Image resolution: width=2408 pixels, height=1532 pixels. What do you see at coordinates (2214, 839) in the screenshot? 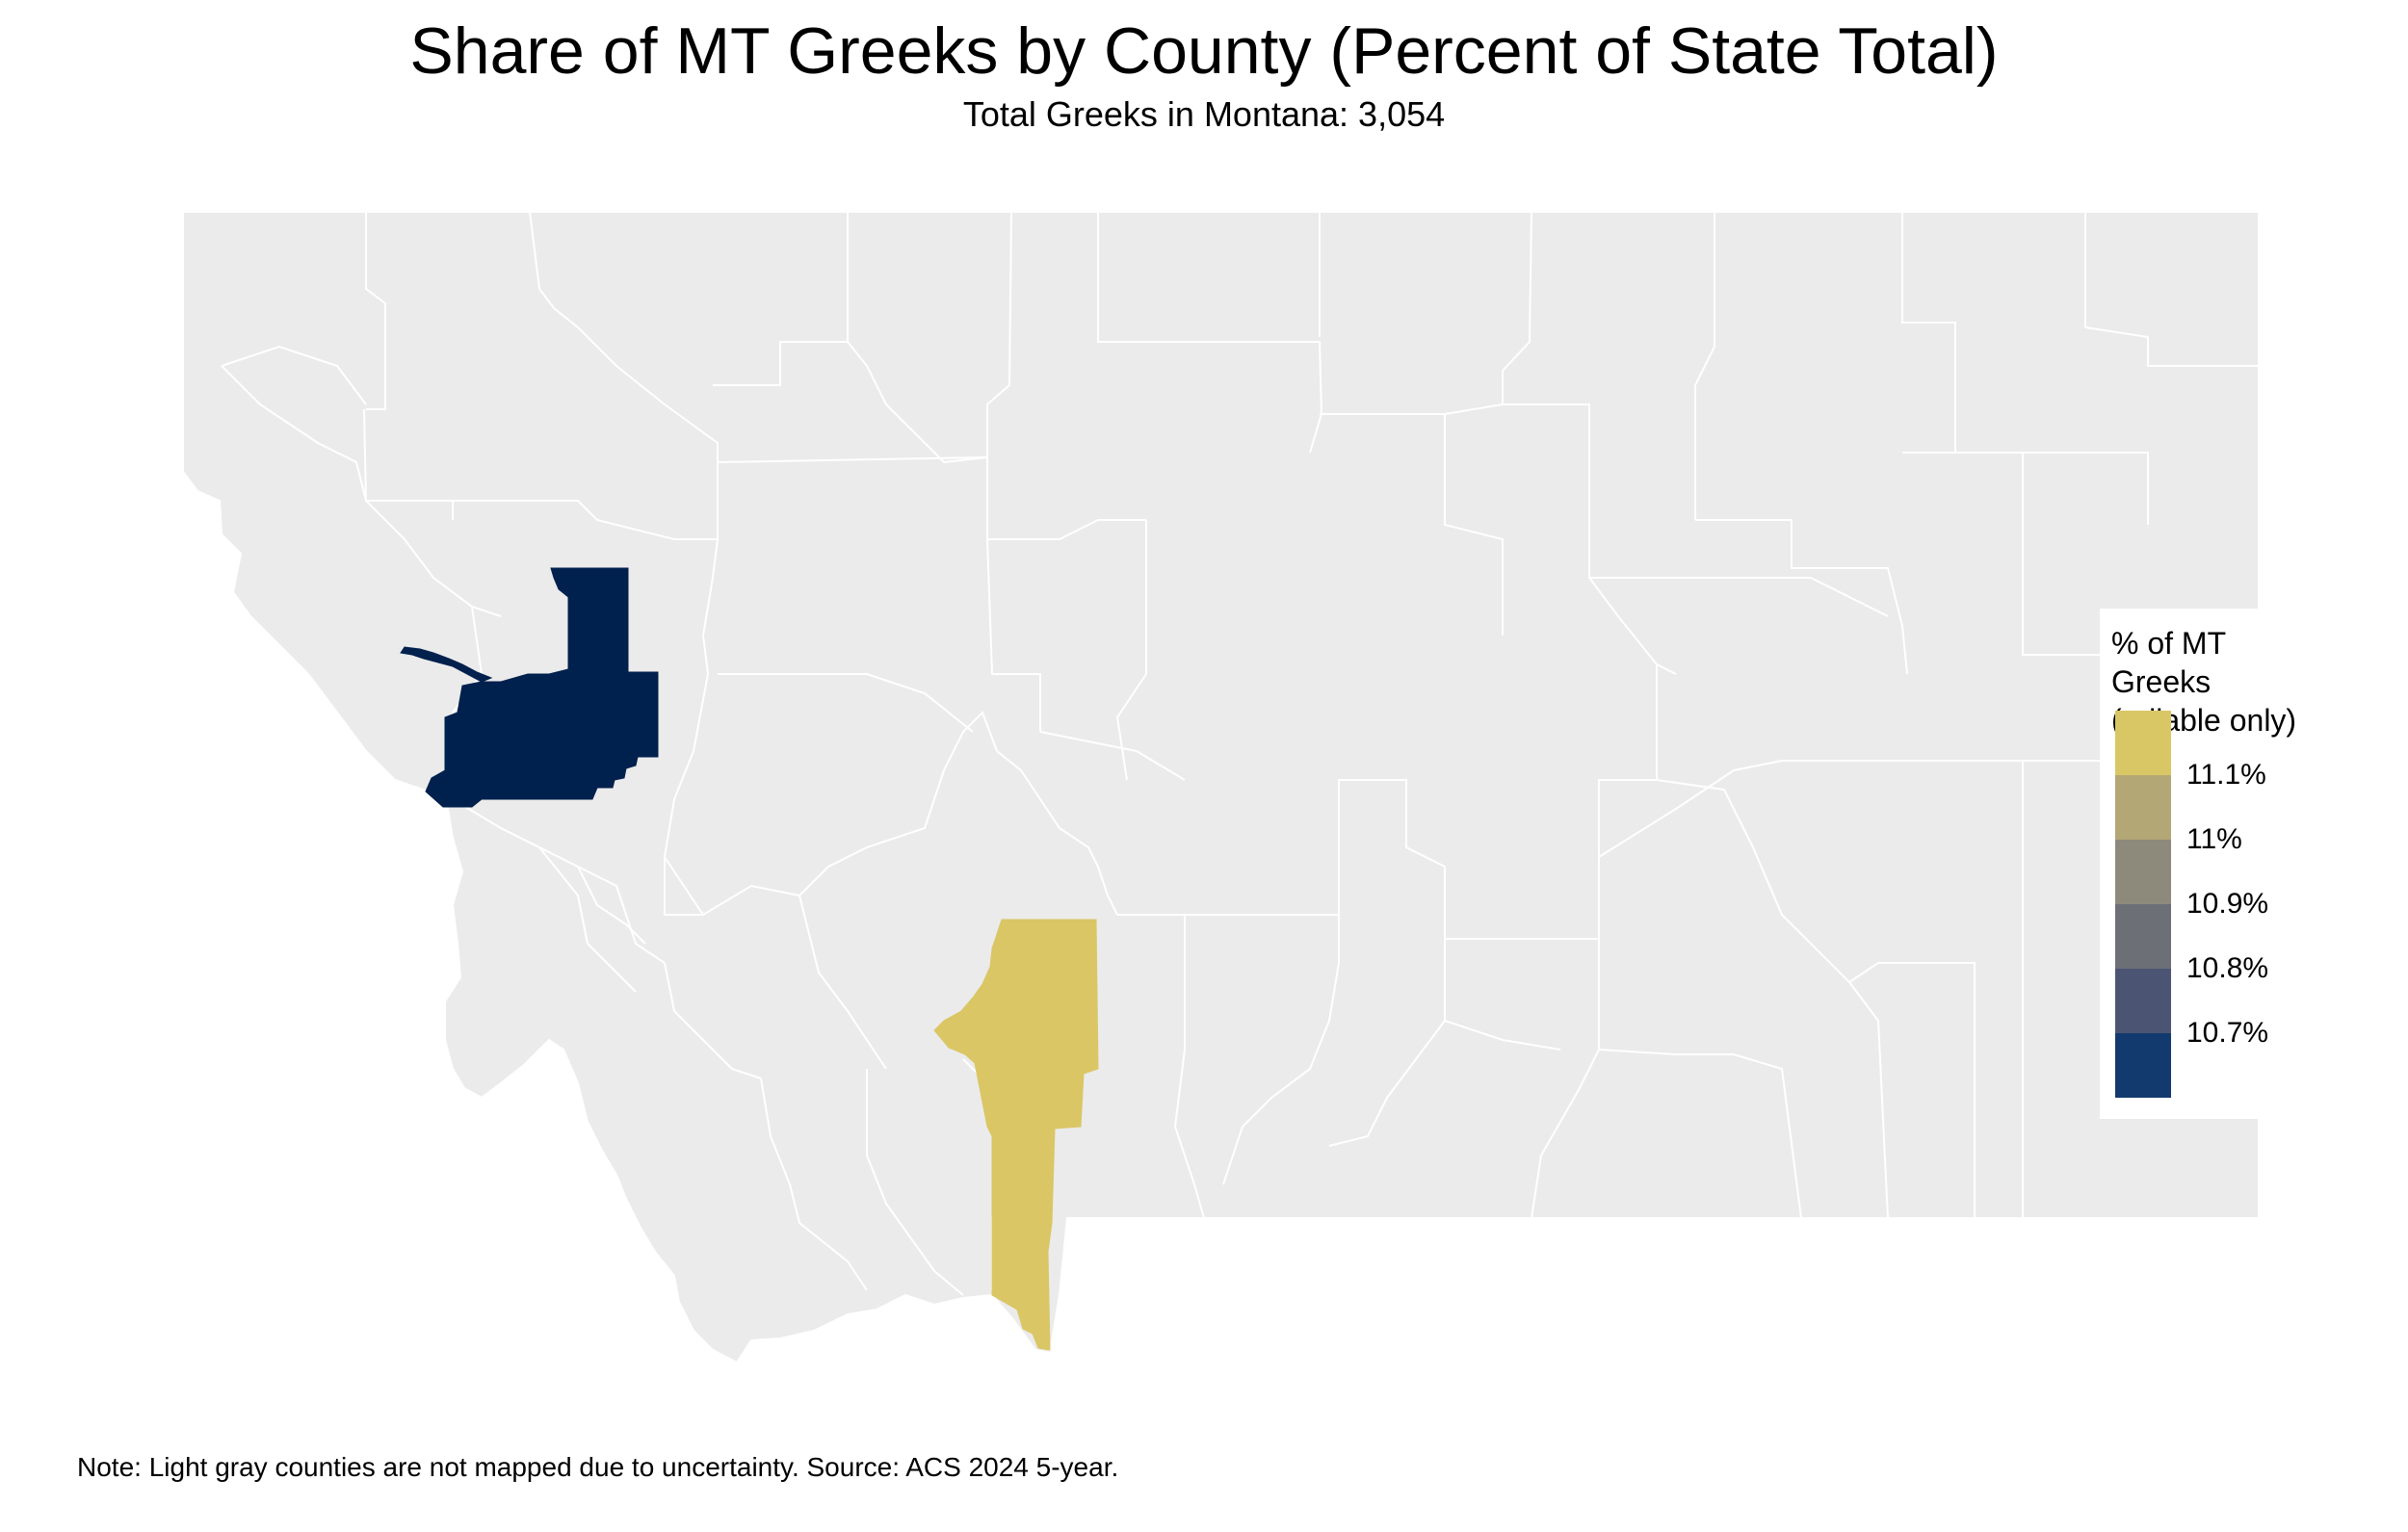
I see `legend-label: 11%` at bounding box center [2214, 839].